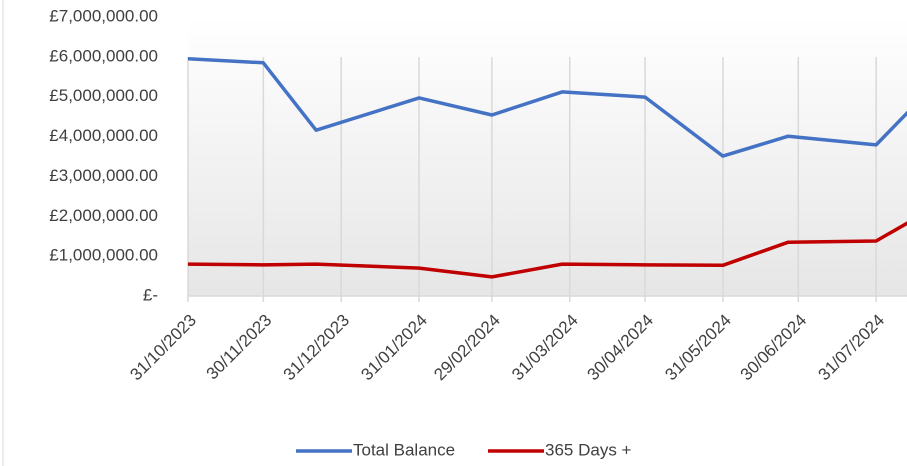 This screenshot has width=907, height=466. Describe the element at coordinates (150, 294) in the screenshot. I see `y-tick-label: £-` at that location.